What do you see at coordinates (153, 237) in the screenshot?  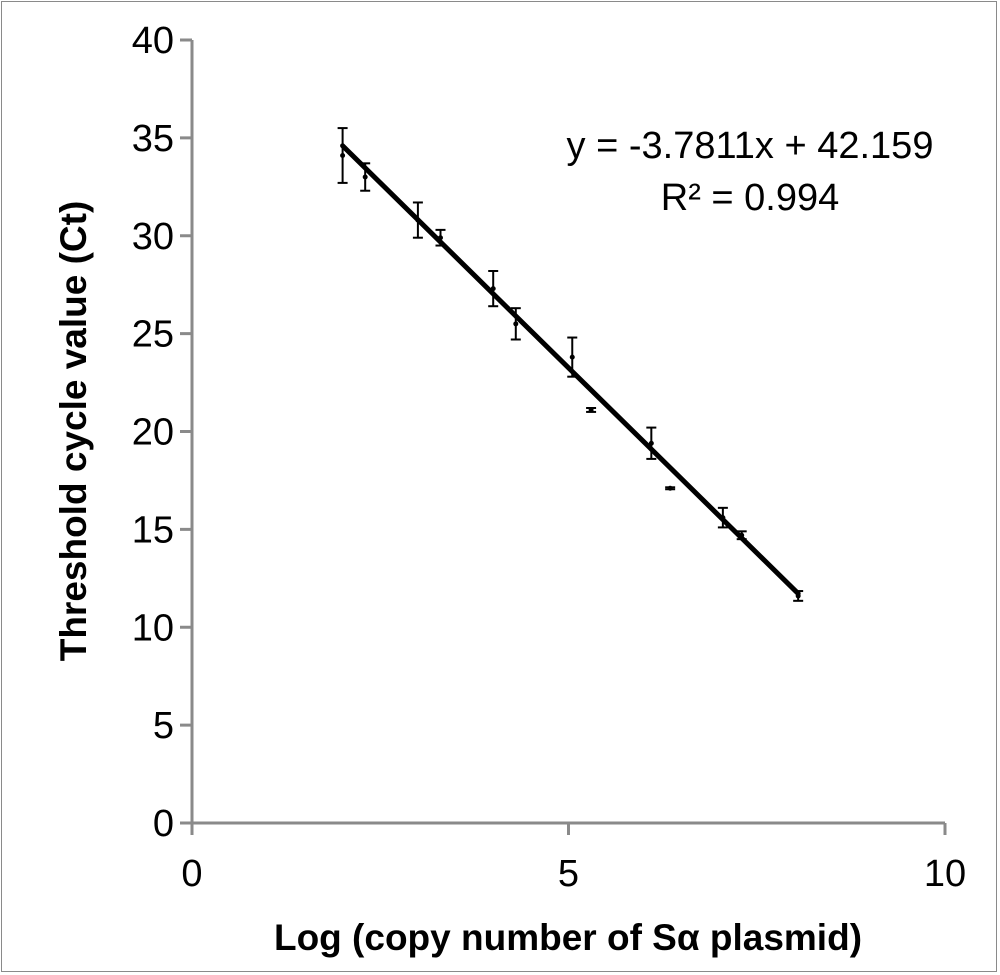 I see `y-tick-label: 30` at bounding box center [153, 237].